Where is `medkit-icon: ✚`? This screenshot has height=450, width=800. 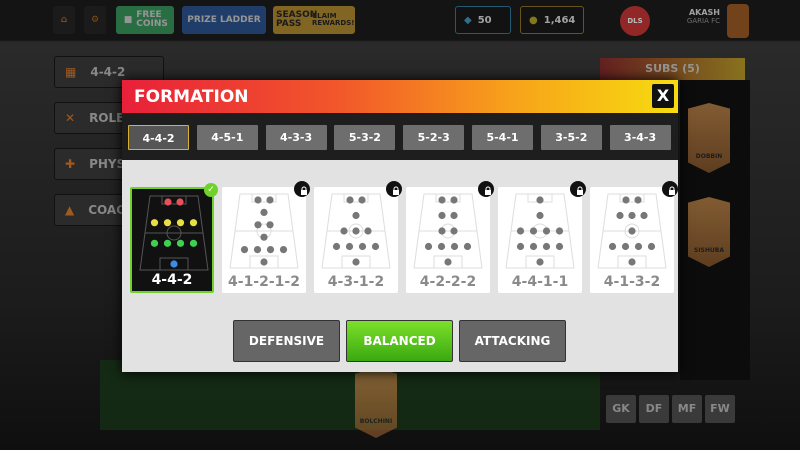 medkit-icon: ✚ is located at coordinates (70, 164).